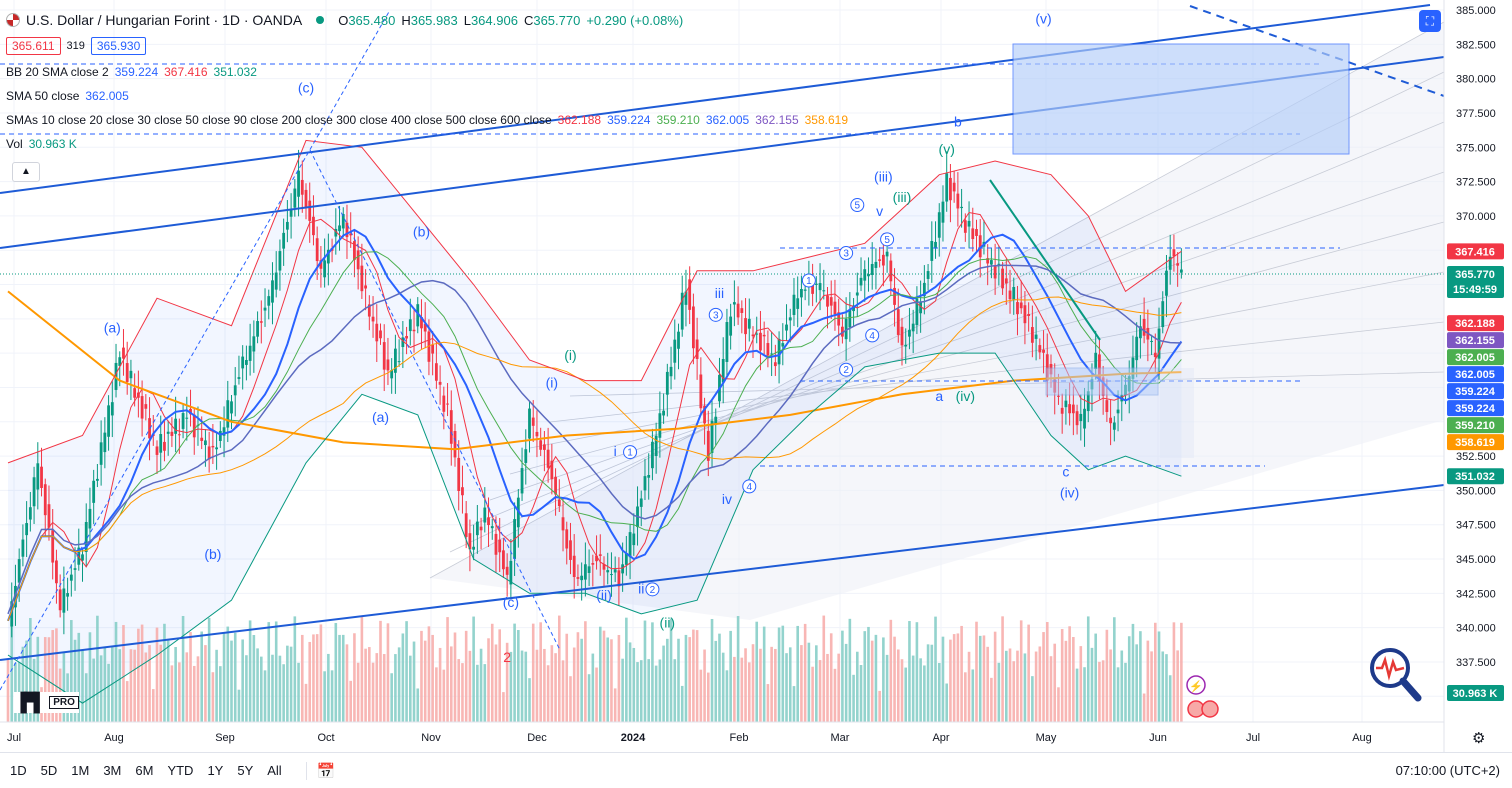 This screenshot has height=788, width=1512. What do you see at coordinates (653, 590) in the screenshot?
I see `wave-circle-number: 2` at bounding box center [653, 590].